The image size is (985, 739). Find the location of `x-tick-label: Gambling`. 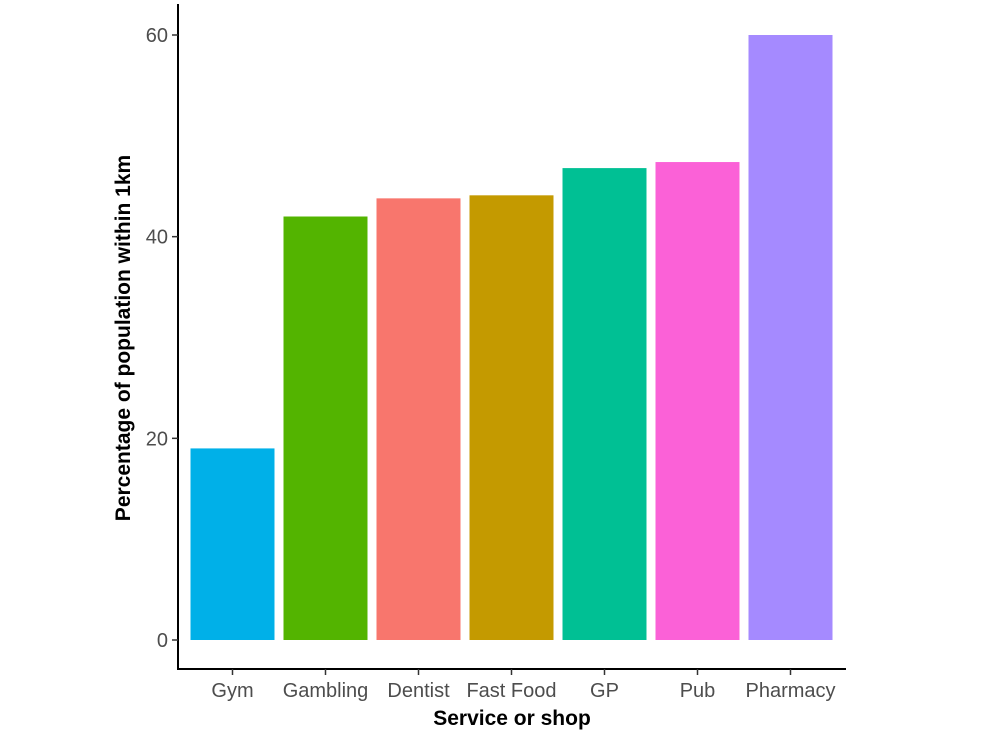

x-tick-label: Gambling is located at coordinates (326, 691).